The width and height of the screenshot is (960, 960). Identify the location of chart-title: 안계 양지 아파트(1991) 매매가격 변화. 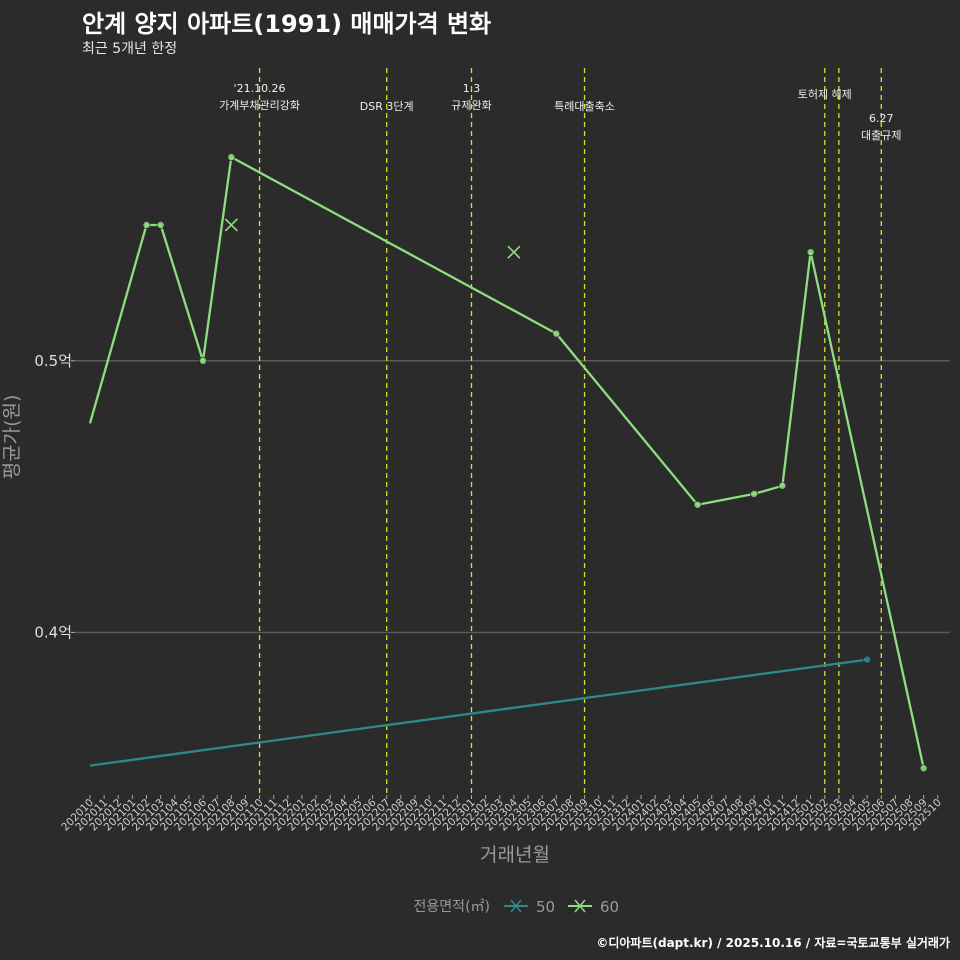
(287, 24).